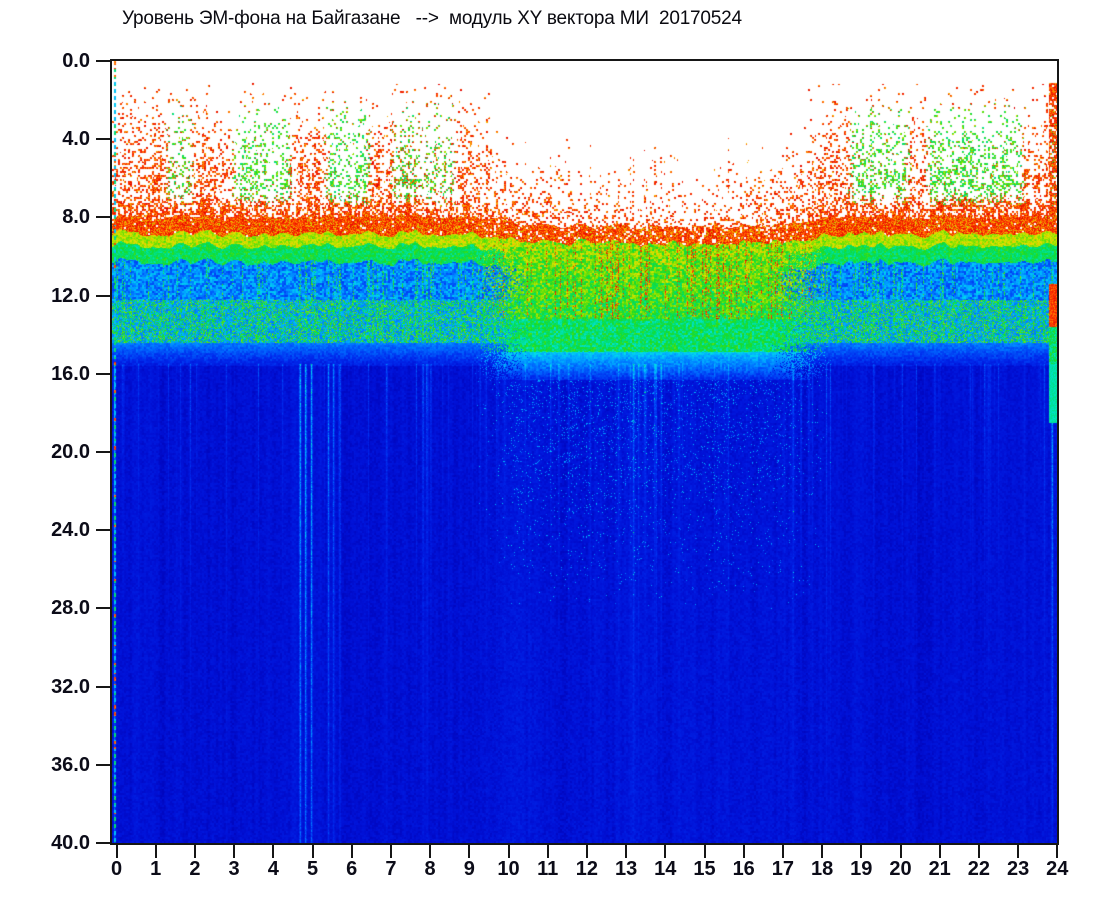  I want to click on x-tick-label: 11, so click(548, 869).